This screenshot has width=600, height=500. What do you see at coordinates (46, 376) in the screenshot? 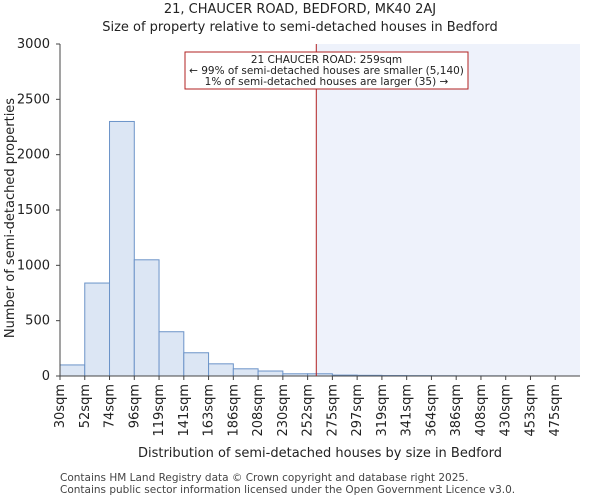
I see `y-tick-label: 0` at bounding box center [46, 376].